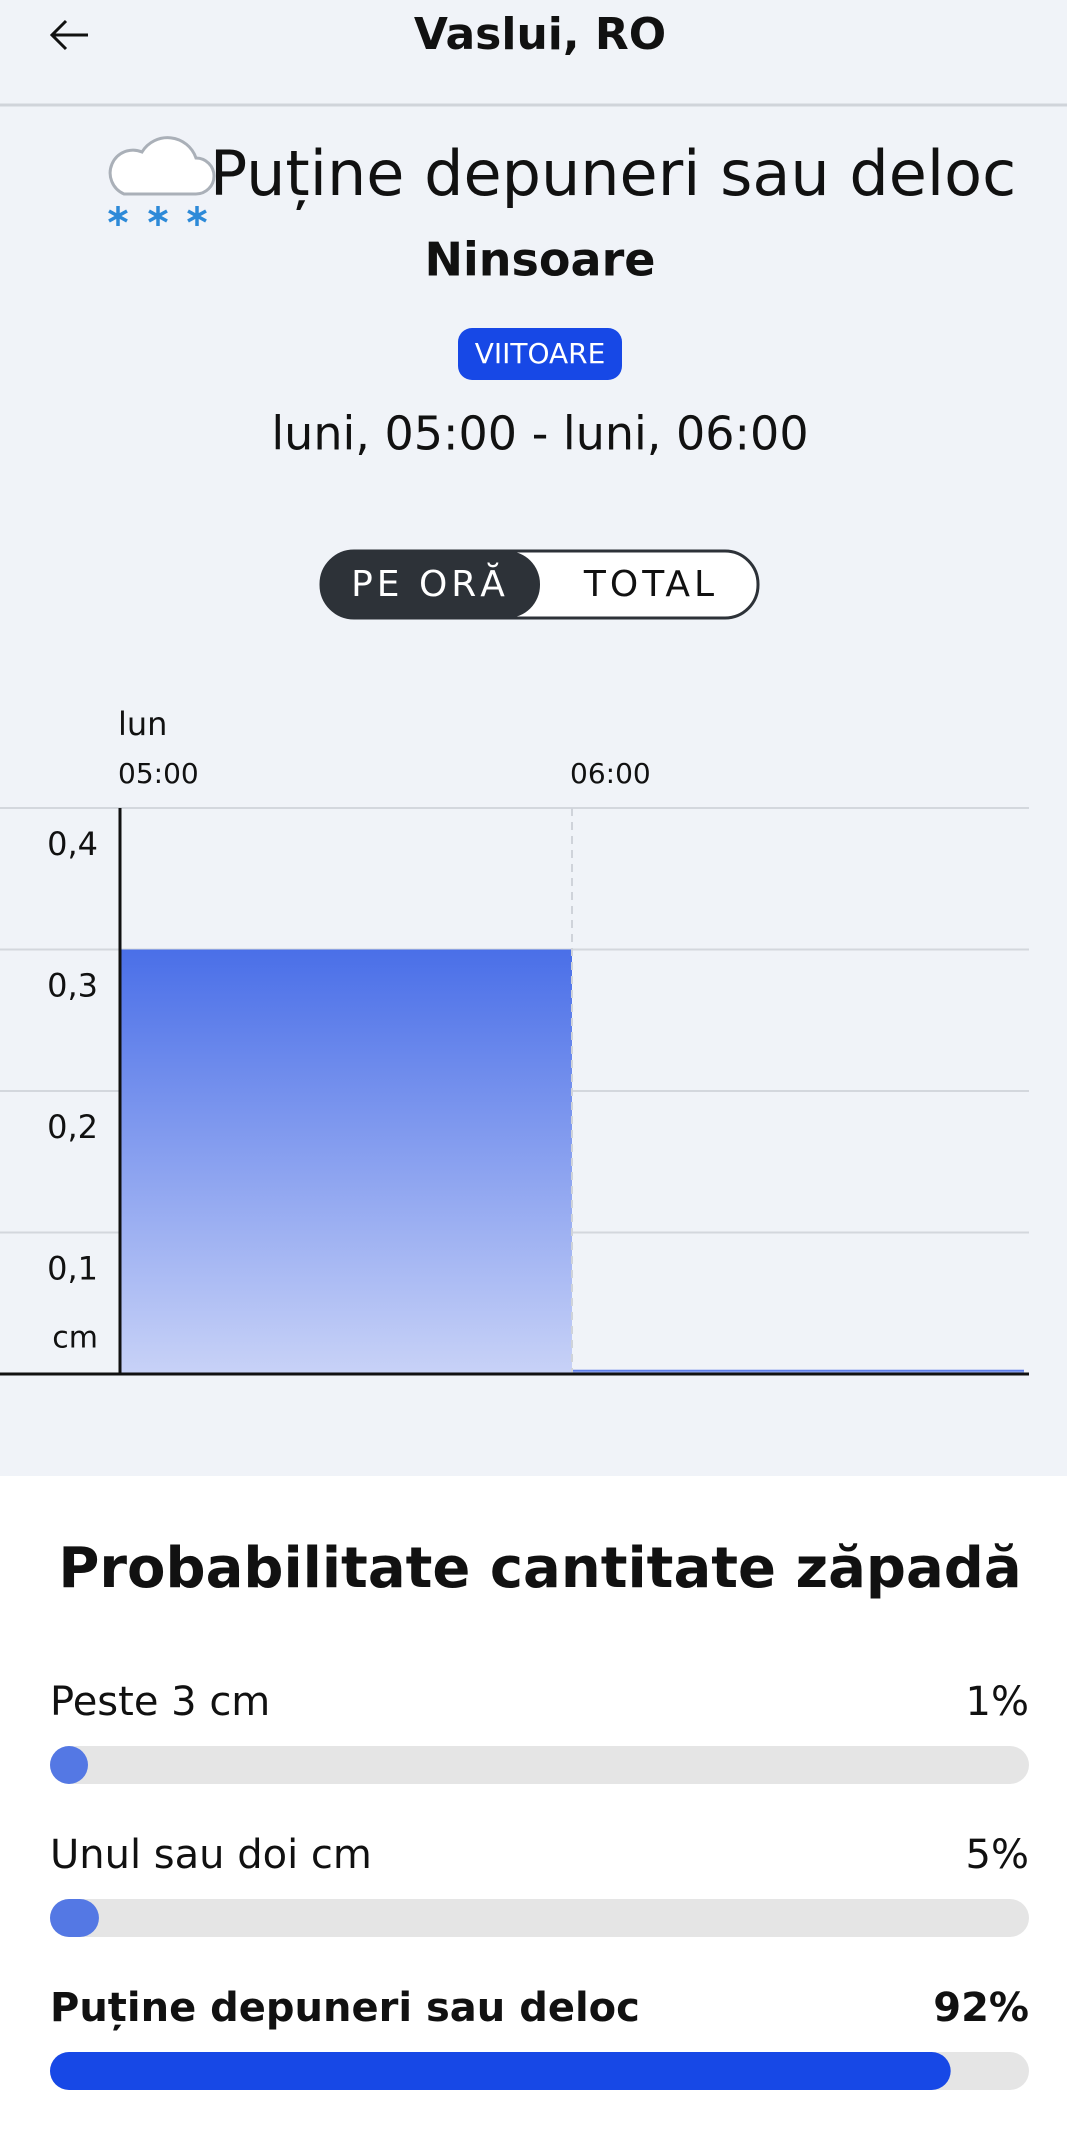  Describe the element at coordinates (72, 1127) in the screenshot. I see `y-tick-label: 0,2` at that location.